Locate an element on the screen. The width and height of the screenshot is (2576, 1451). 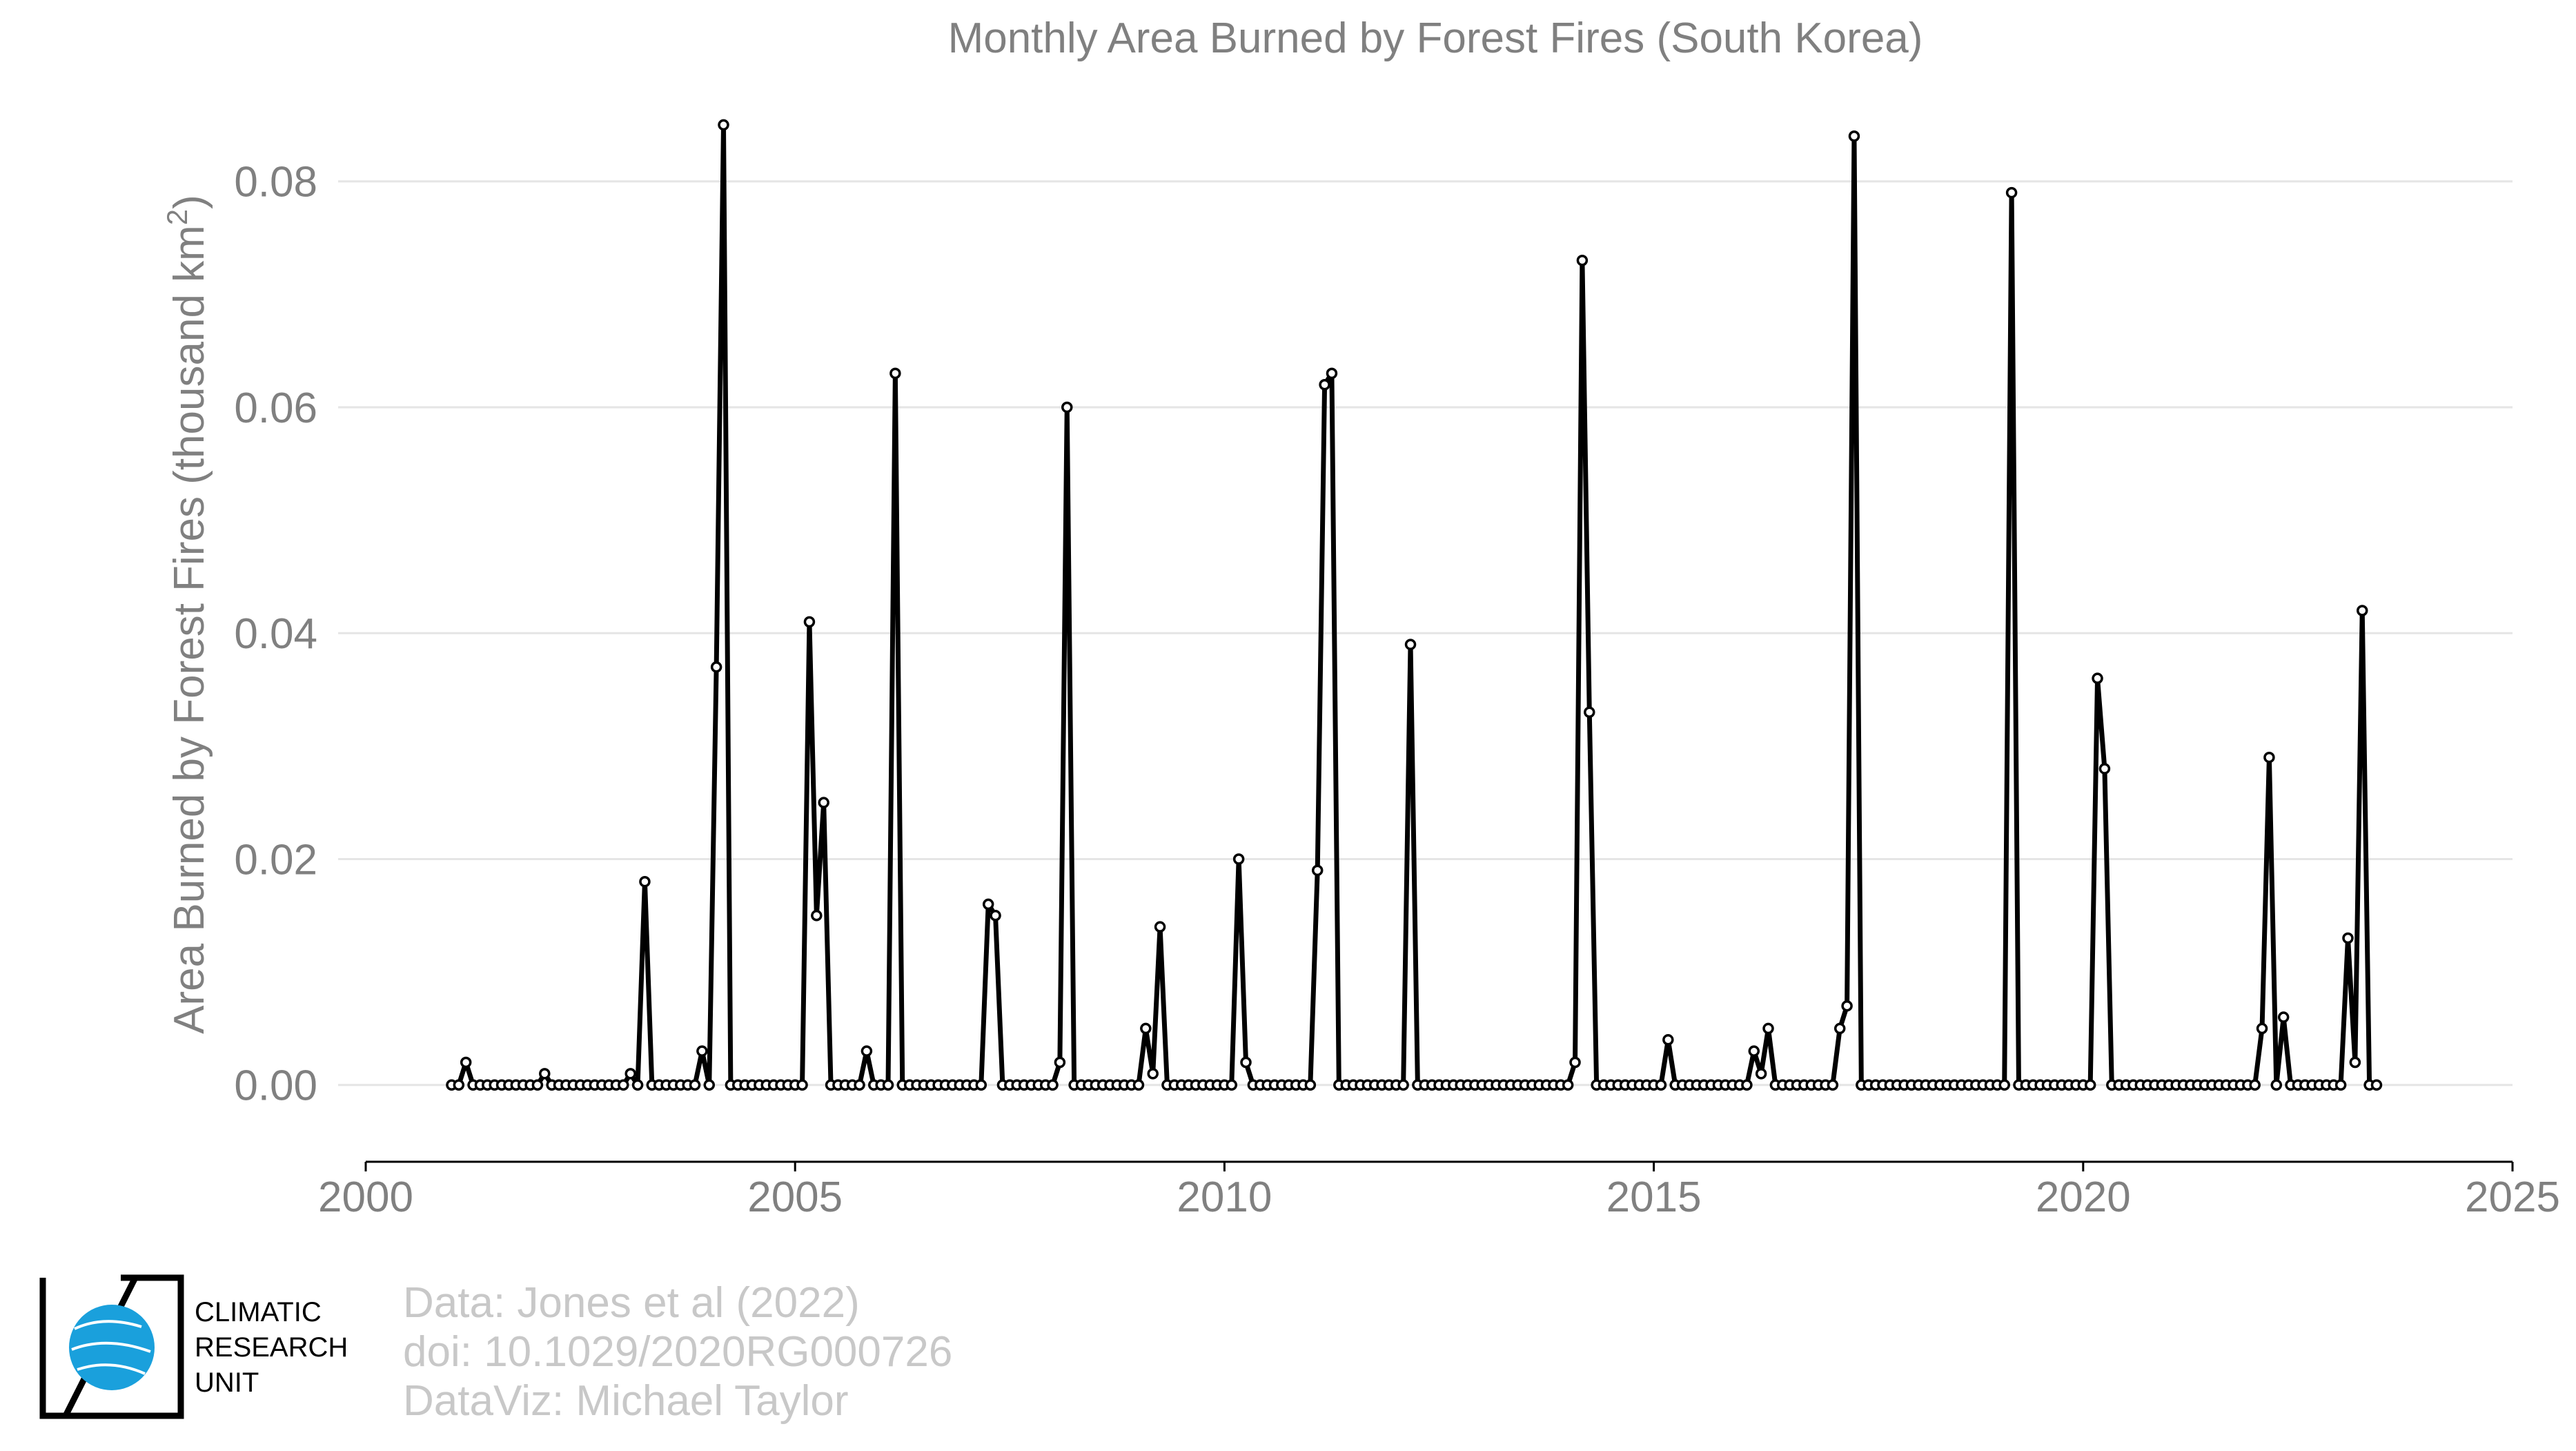
y-axis-label-close: ) is located at coordinates (189, 202).